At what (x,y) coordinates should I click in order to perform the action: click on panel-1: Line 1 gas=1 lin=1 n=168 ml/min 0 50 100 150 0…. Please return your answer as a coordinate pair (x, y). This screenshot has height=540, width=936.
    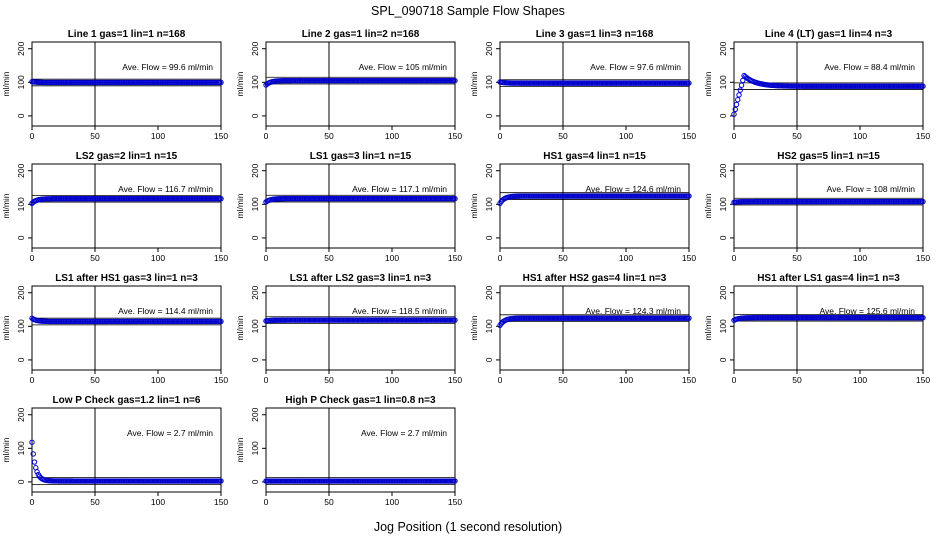
    Looking at the image, I should click on (114, 85).